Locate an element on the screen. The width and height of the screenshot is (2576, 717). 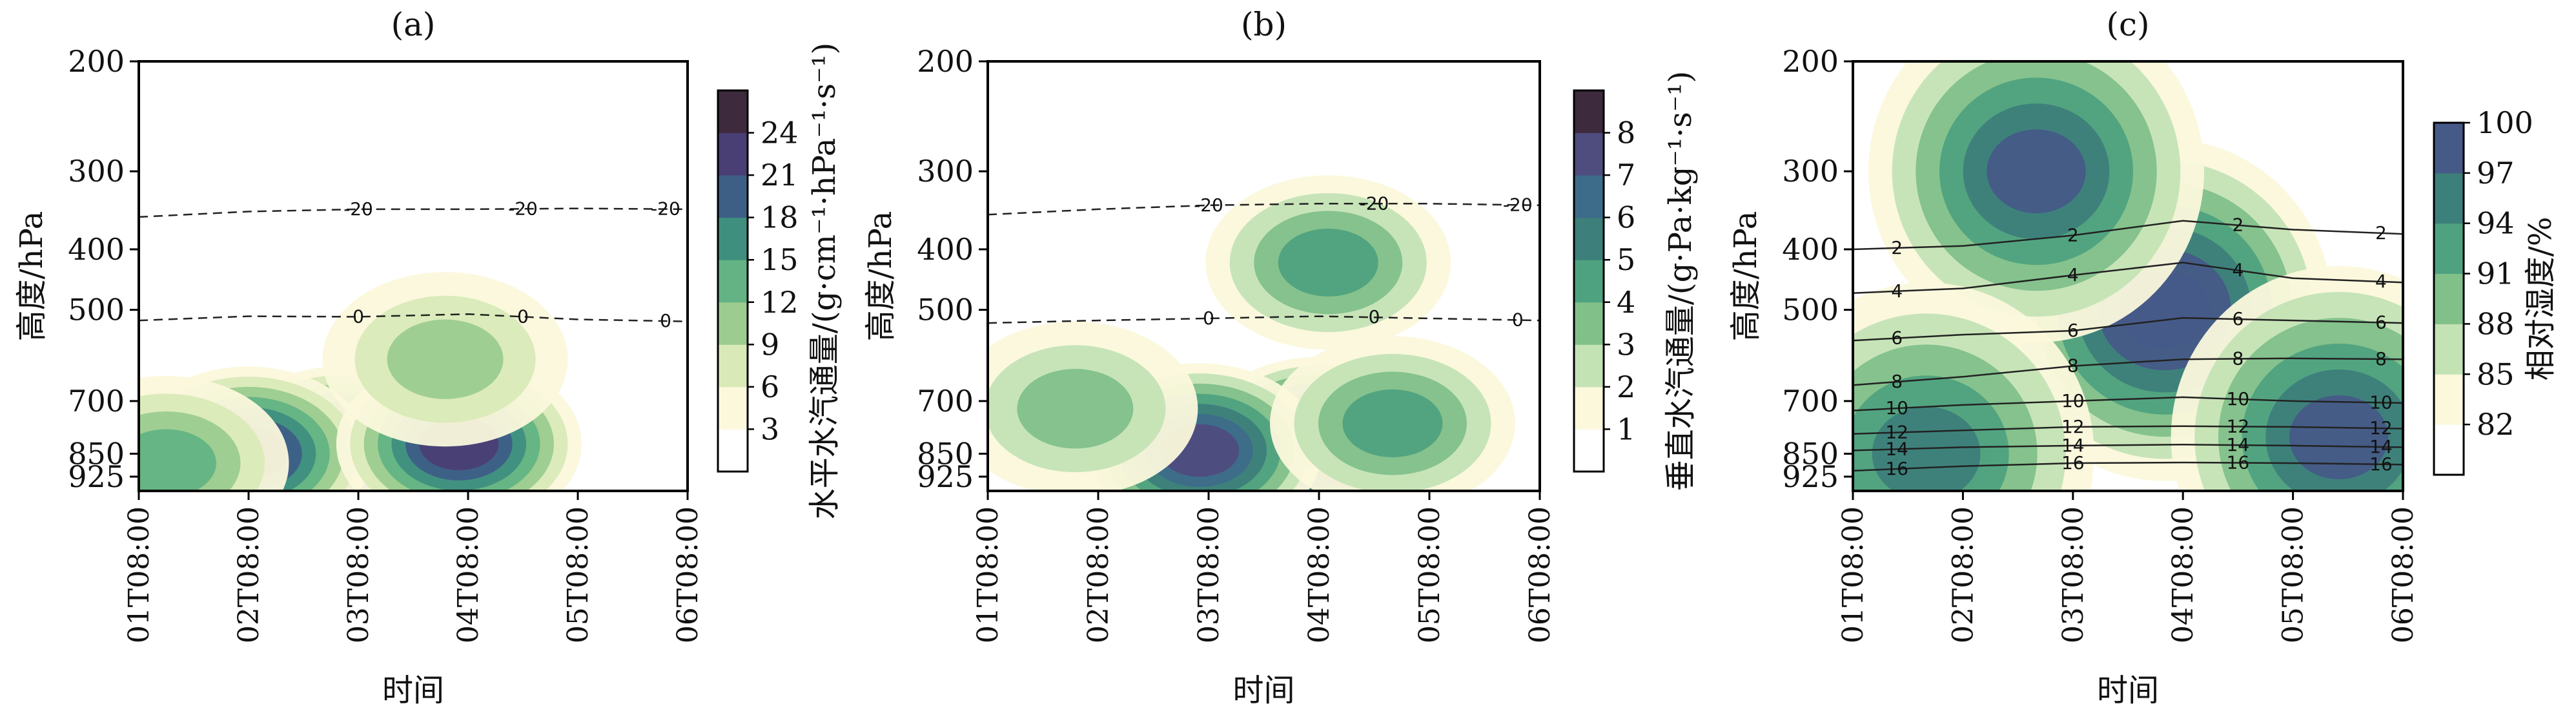
colorbar: 3 6 9 12 15 18 21 24 水平水汽通量/(g·cm⁻¹·hPa⁻¹·s⁻¹) is located at coordinates (780, 281).